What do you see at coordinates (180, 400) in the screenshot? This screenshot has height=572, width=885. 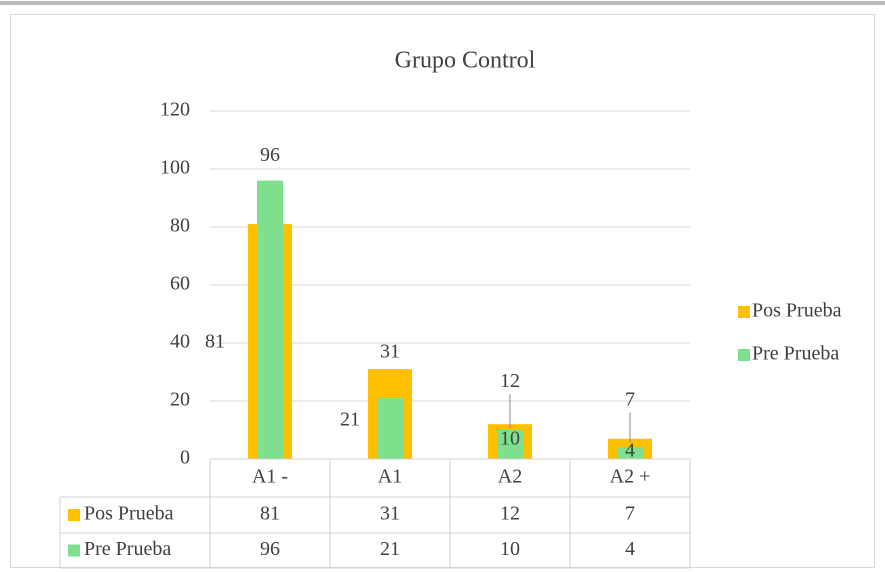 I see `y-tick-label: 20` at bounding box center [180, 400].